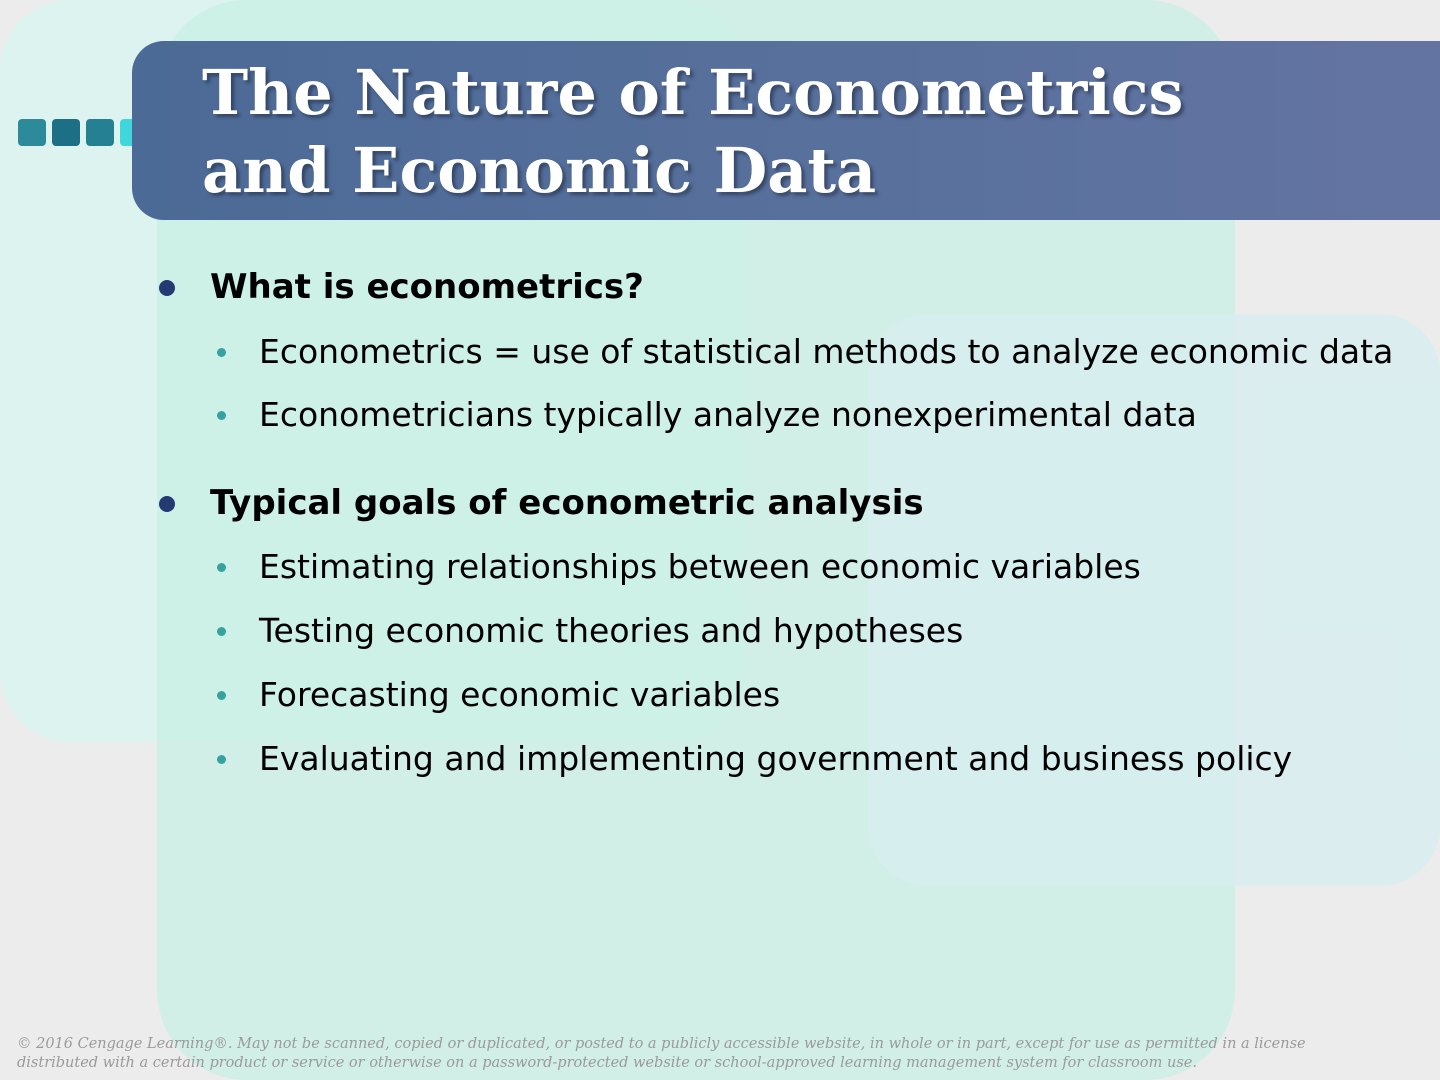 The height and width of the screenshot is (1080, 1440). What do you see at coordinates (611, 630) in the screenshot?
I see `bullet-point-text: Testing economic theories and hypotheses` at bounding box center [611, 630].